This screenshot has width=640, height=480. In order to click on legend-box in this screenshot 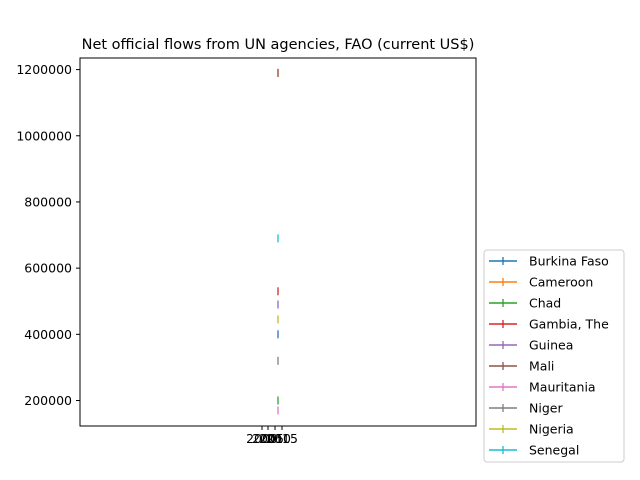, I will do `click(554, 356)`.